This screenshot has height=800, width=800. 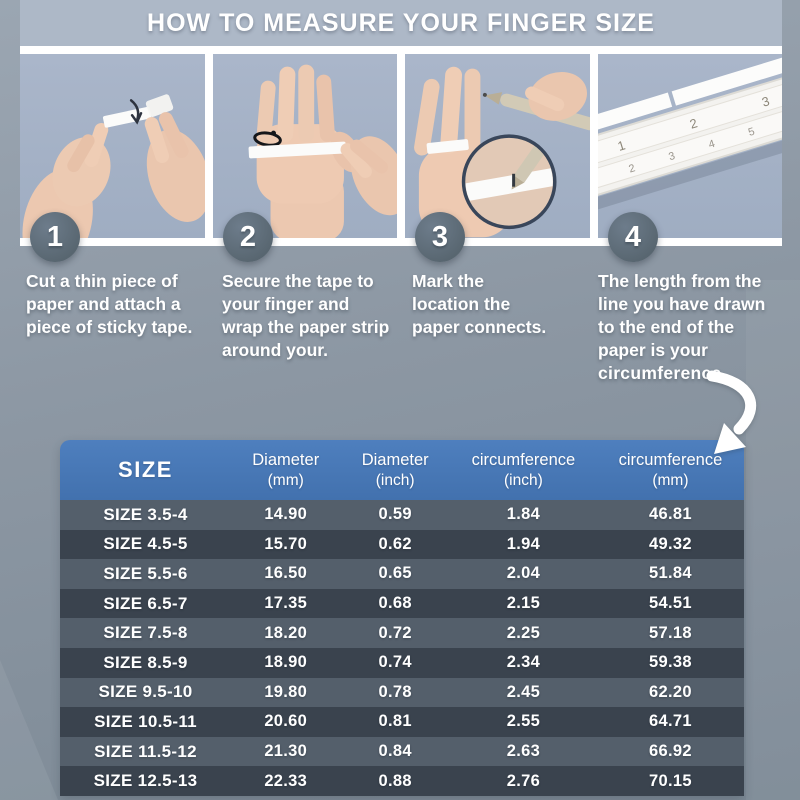 What do you see at coordinates (479, 304) in the screenshot?
I see `step-caption-3: Mark the location the paper connects.` at bounding box center [479, 304].